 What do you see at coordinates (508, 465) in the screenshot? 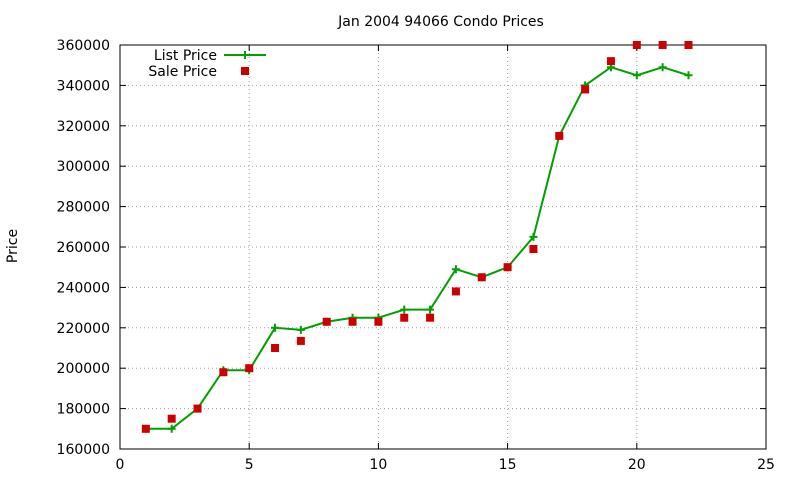
I see `x-tick-label: 15` at bounding box center [508, 465].